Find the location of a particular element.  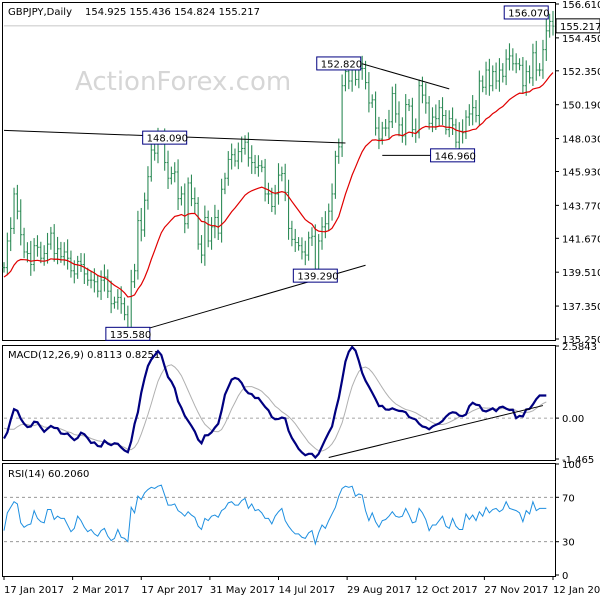

rsi-line is located at coordinates (275, 515).